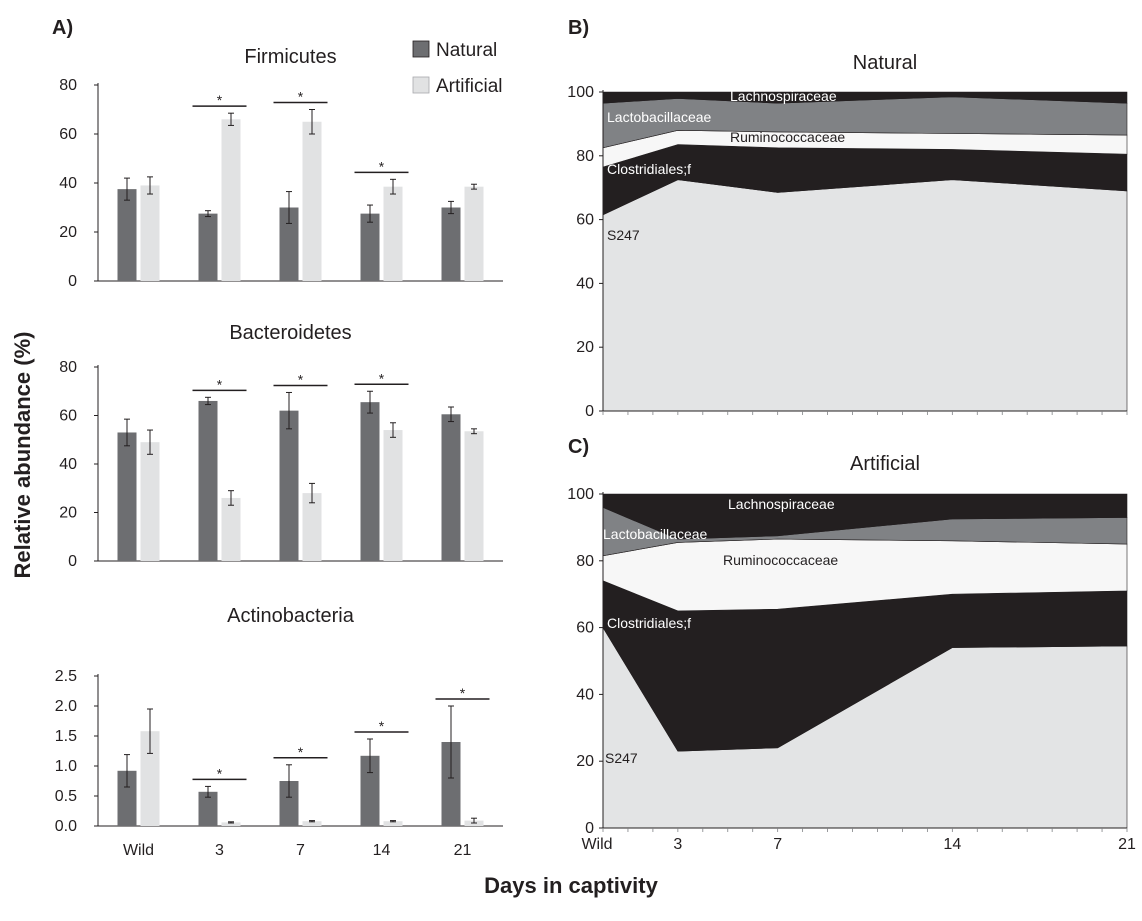 This screenshot has height=921, width=1142. What do you see at coordinates (585, 628) in the screenshot?
I see `artificial-area-y-tick-label: 60` at bounding box center [585, 628].